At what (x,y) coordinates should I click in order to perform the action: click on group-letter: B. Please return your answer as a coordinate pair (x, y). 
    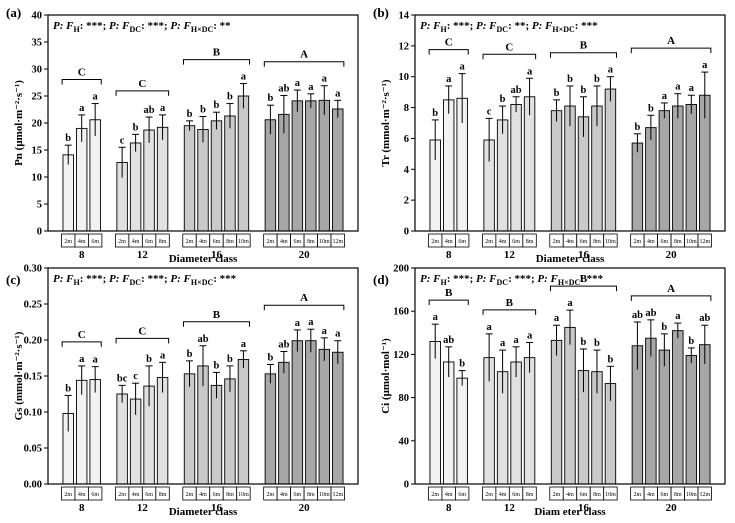
    Looking at the image, I should click on (510, 303).